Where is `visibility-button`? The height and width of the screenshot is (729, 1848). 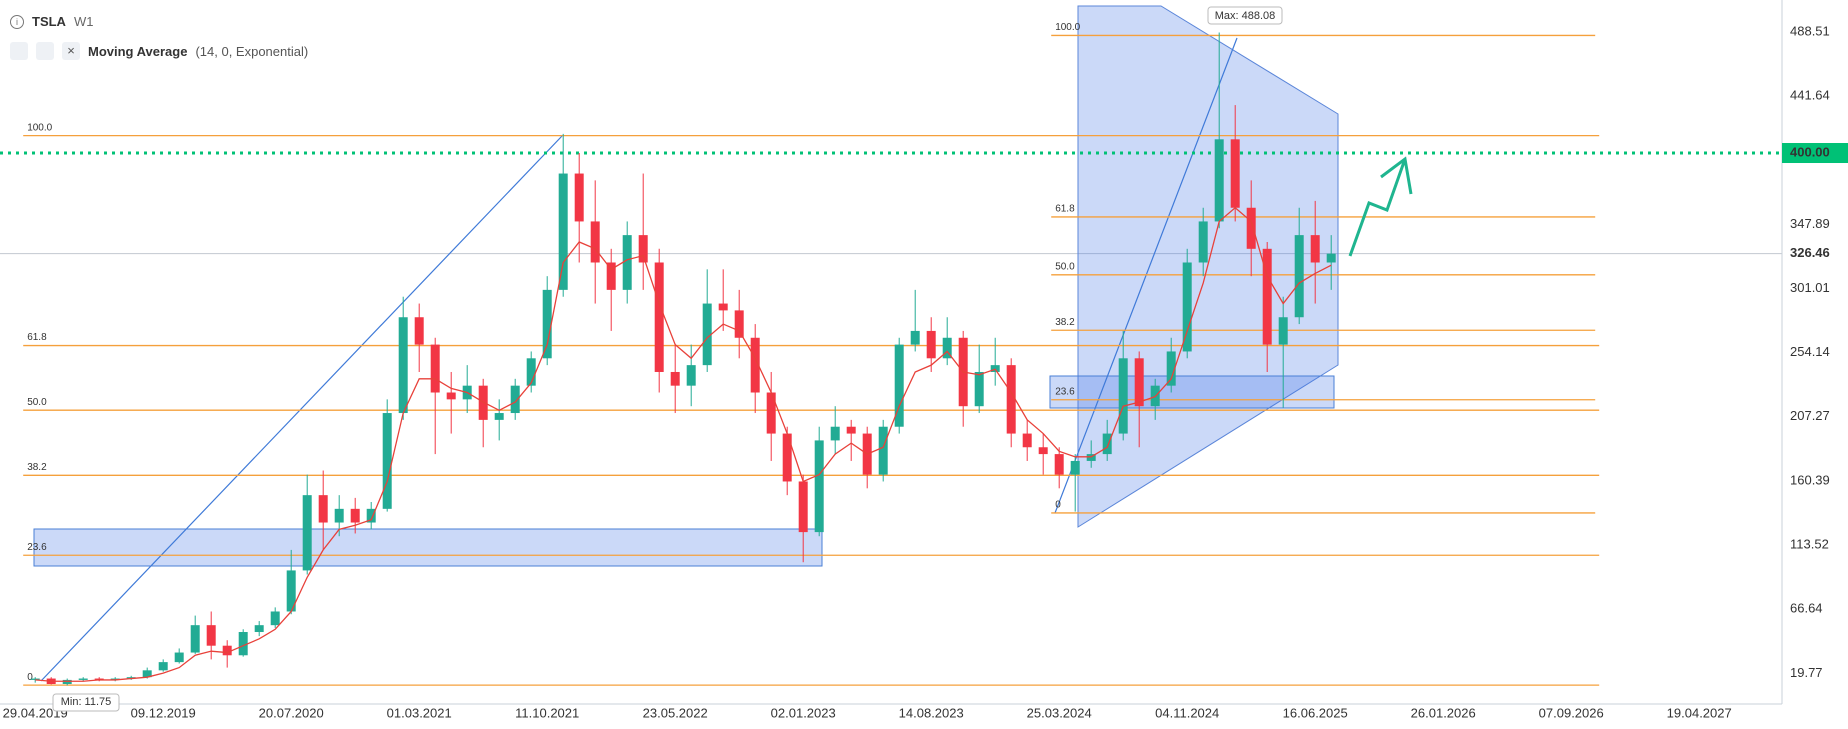
visibility-button is located at coordinates (19, 51).